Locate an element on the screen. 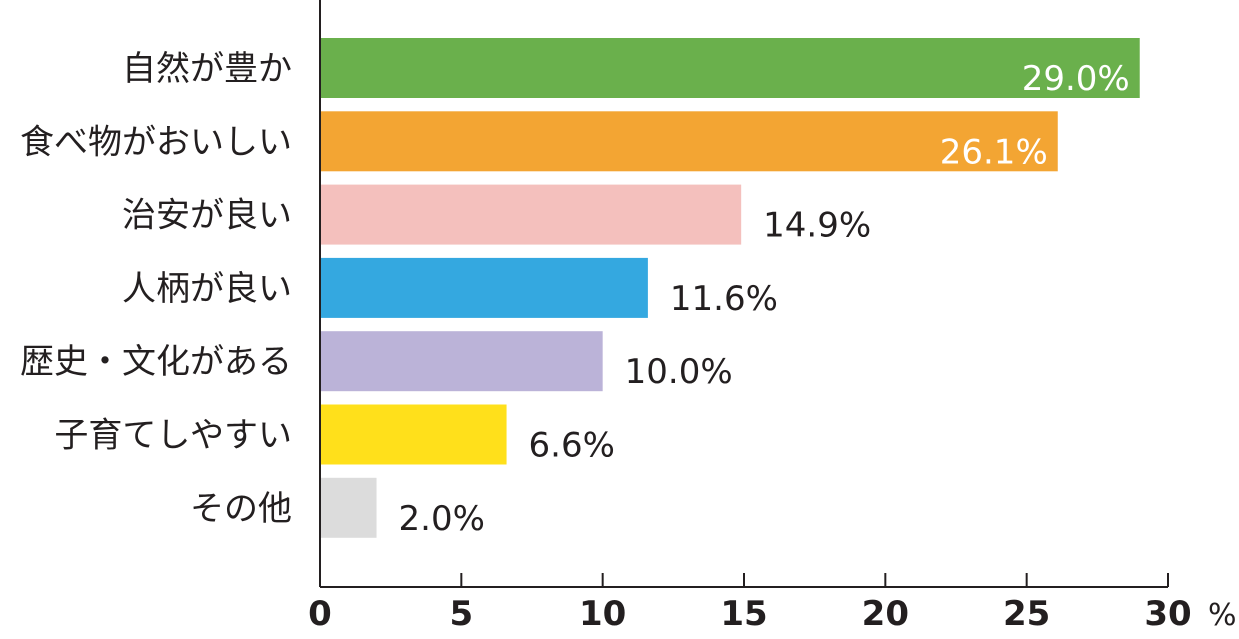 The height and width of the screenshot is (639, 1239). value-label: 6.6% is located at coordinates (572, 446).